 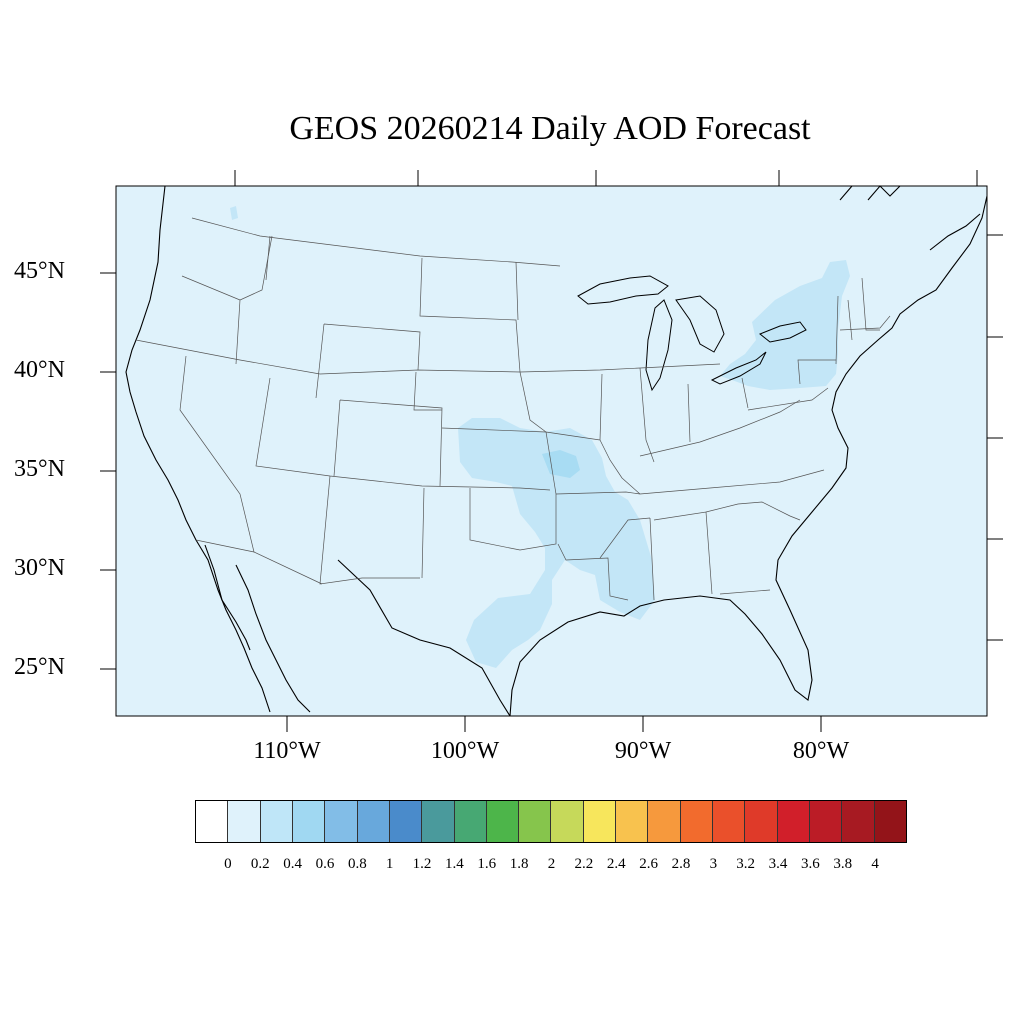 What do you see at coordinates (519, 864) in the screenshot?
I see `colorbar-tick-label: 1.8` at bounding box center [519, 864].